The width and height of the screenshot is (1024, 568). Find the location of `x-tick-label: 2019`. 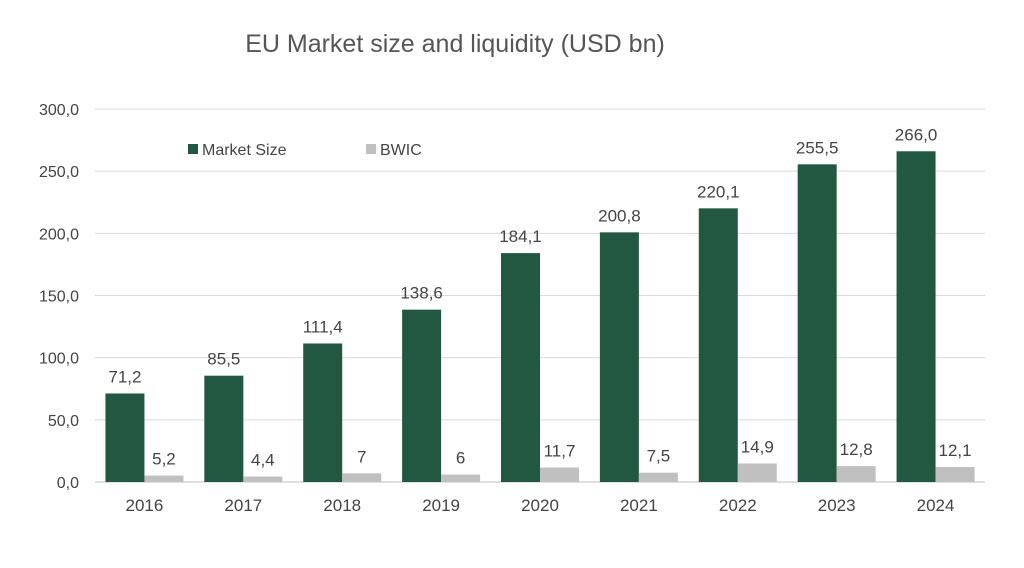

x-tick-label: 2019 is located at coordinates (441, 505).